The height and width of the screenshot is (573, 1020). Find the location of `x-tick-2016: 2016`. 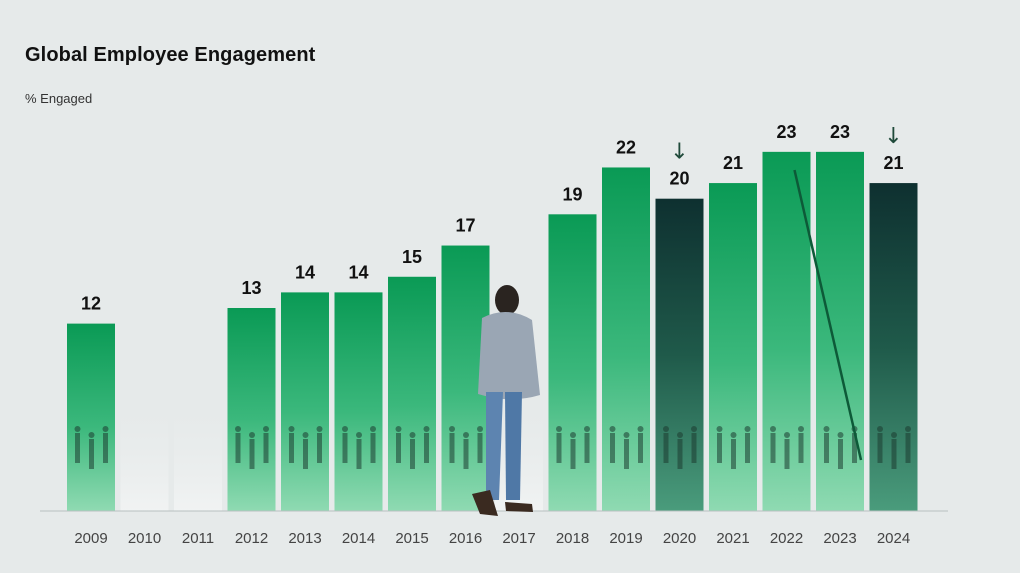

x-tick-2016: 2016 is located at coordinates (465, 538).